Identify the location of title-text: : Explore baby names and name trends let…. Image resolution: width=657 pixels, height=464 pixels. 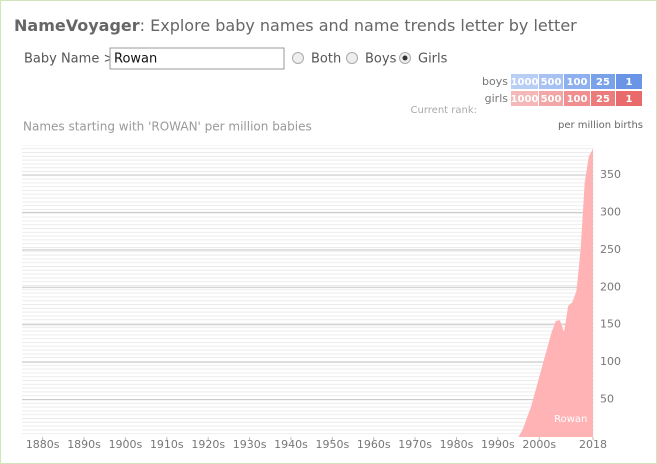
(359, 25).